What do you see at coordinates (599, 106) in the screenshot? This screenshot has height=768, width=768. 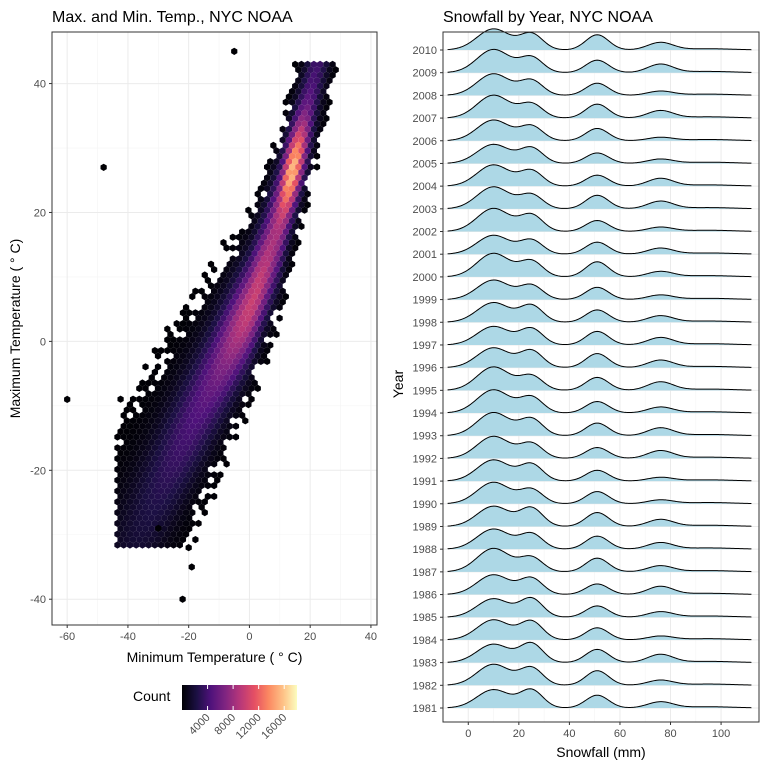 I see `ridge-2007` at bounding box center [599, 106].